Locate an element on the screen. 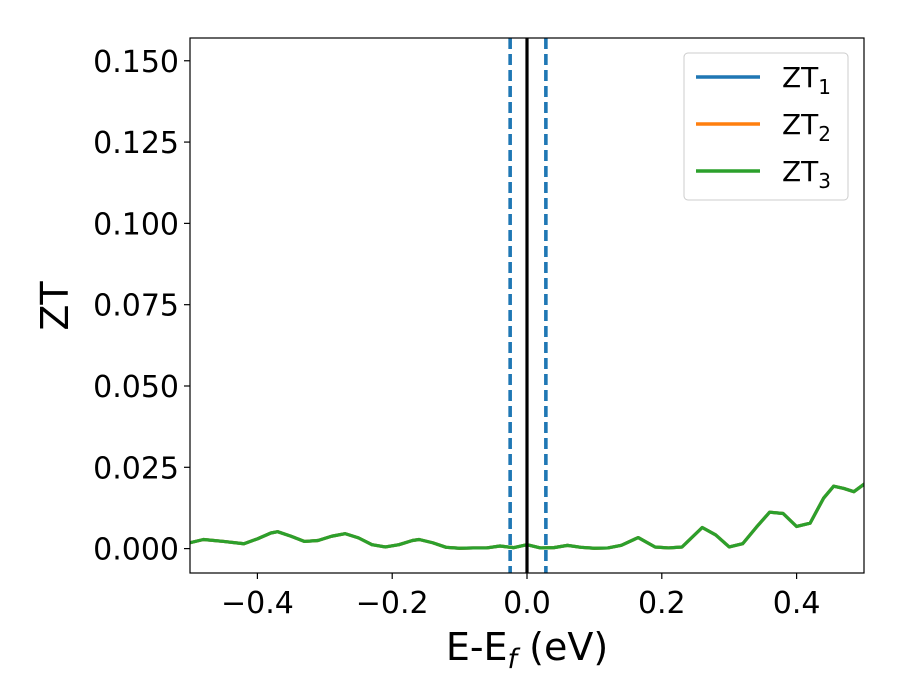  x-tick-label: −0.2 is located at coordinates (392, 603).